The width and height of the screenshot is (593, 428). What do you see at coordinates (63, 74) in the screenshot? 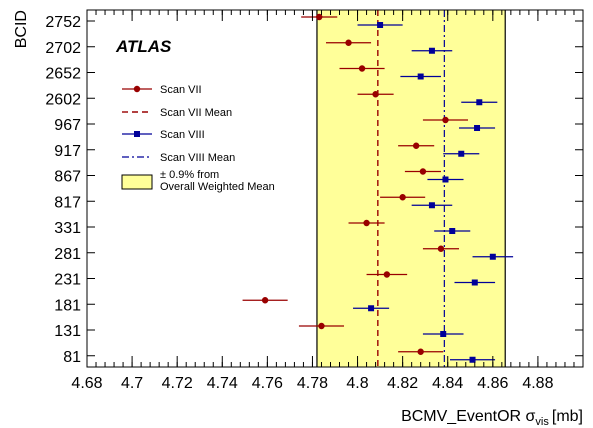
I see `y-tick-label: 2652` at bounding box center [63, 74].